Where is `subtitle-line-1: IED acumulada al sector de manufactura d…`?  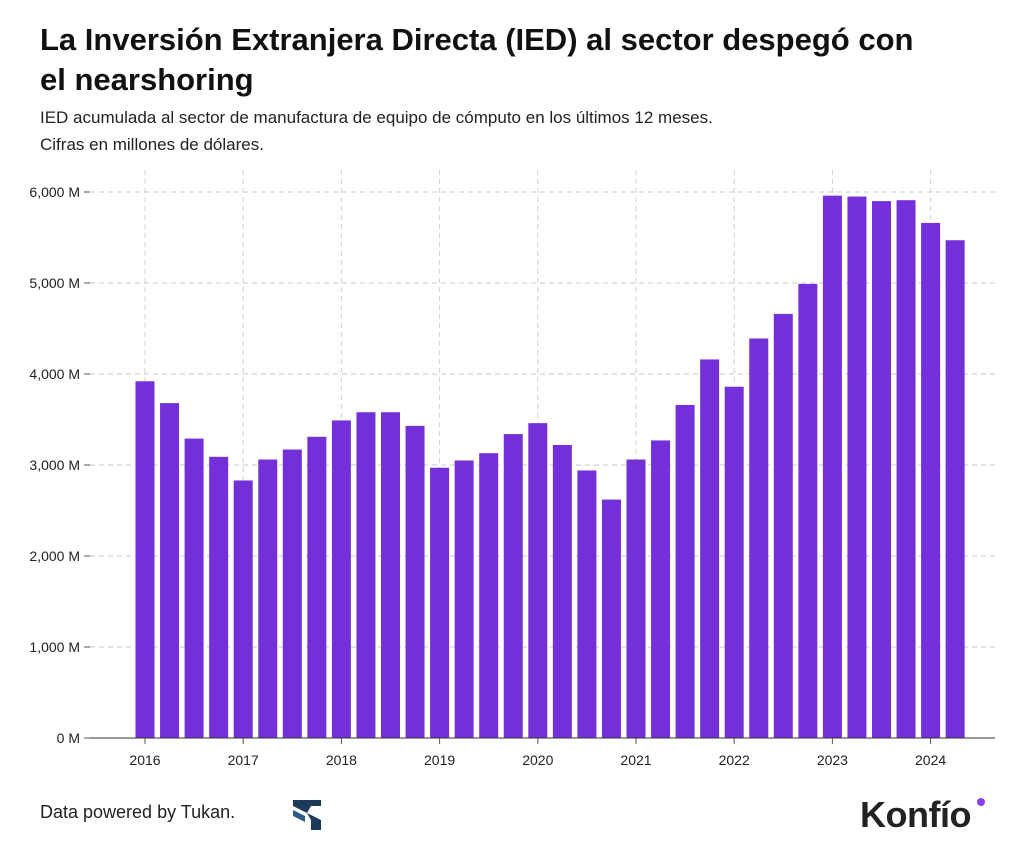 subtitle-line-1: IED acumulada al sector de manufactura d… is located at coordinates (376, 117).